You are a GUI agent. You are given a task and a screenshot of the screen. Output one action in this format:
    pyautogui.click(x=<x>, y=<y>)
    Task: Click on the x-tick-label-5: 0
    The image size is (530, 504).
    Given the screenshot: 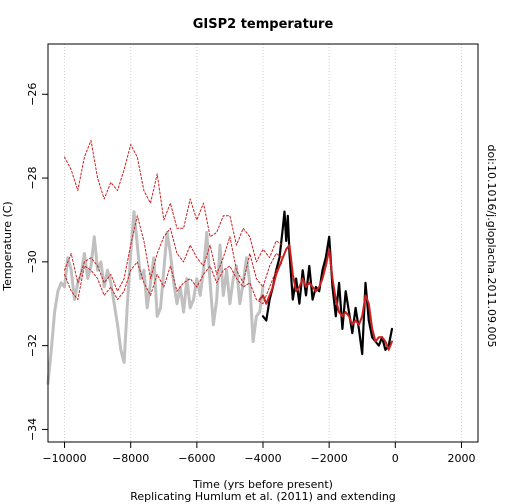 What is the action you would take?
    pyautogui.click(x=395, y=458)
    